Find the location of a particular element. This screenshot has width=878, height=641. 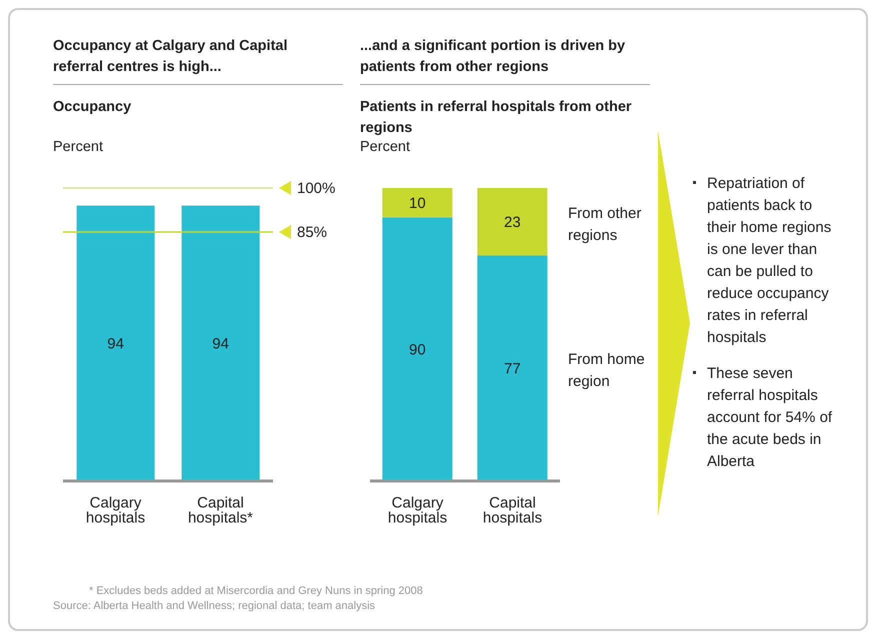

data-label: 77 is located at coordinates (512, 369).